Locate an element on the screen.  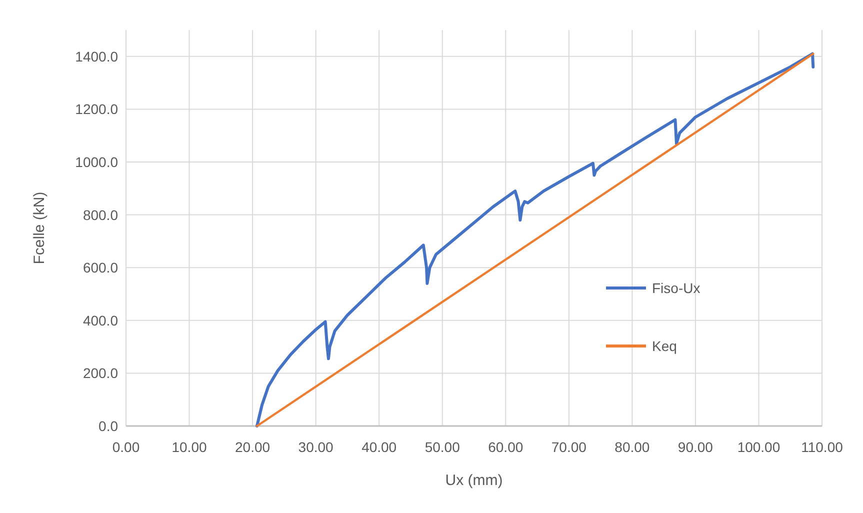
x-tick-label: 60.00 is located at coordinates (506, 447).